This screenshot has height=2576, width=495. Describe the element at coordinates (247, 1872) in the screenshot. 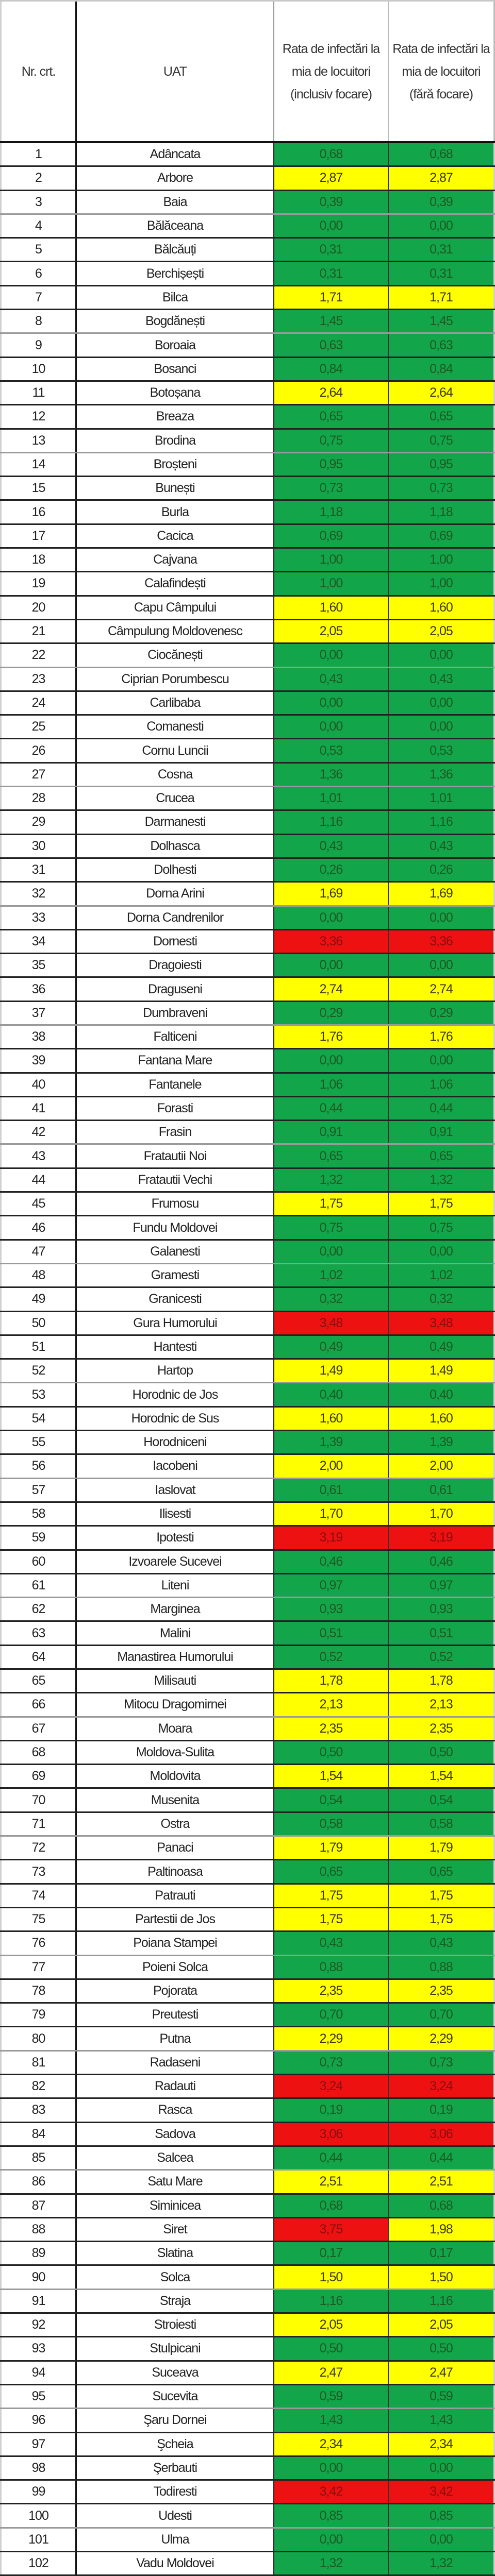

I see `table-row: 73 Paltinoasa 0,65 0,65` at that location.